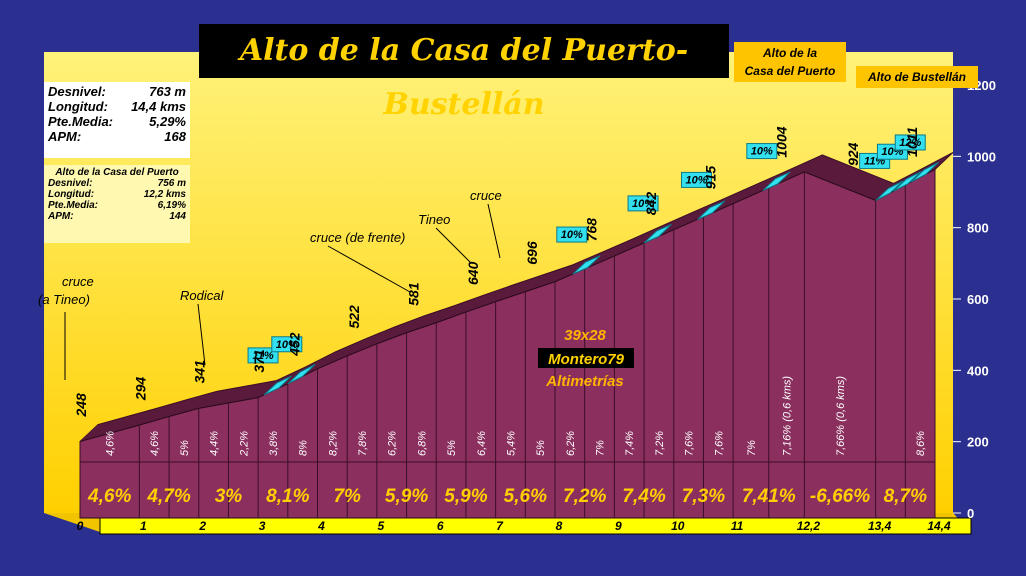 This screenshot has width=1026, height=576. I want to click on x-tick-label: 8, so click(559, 526).